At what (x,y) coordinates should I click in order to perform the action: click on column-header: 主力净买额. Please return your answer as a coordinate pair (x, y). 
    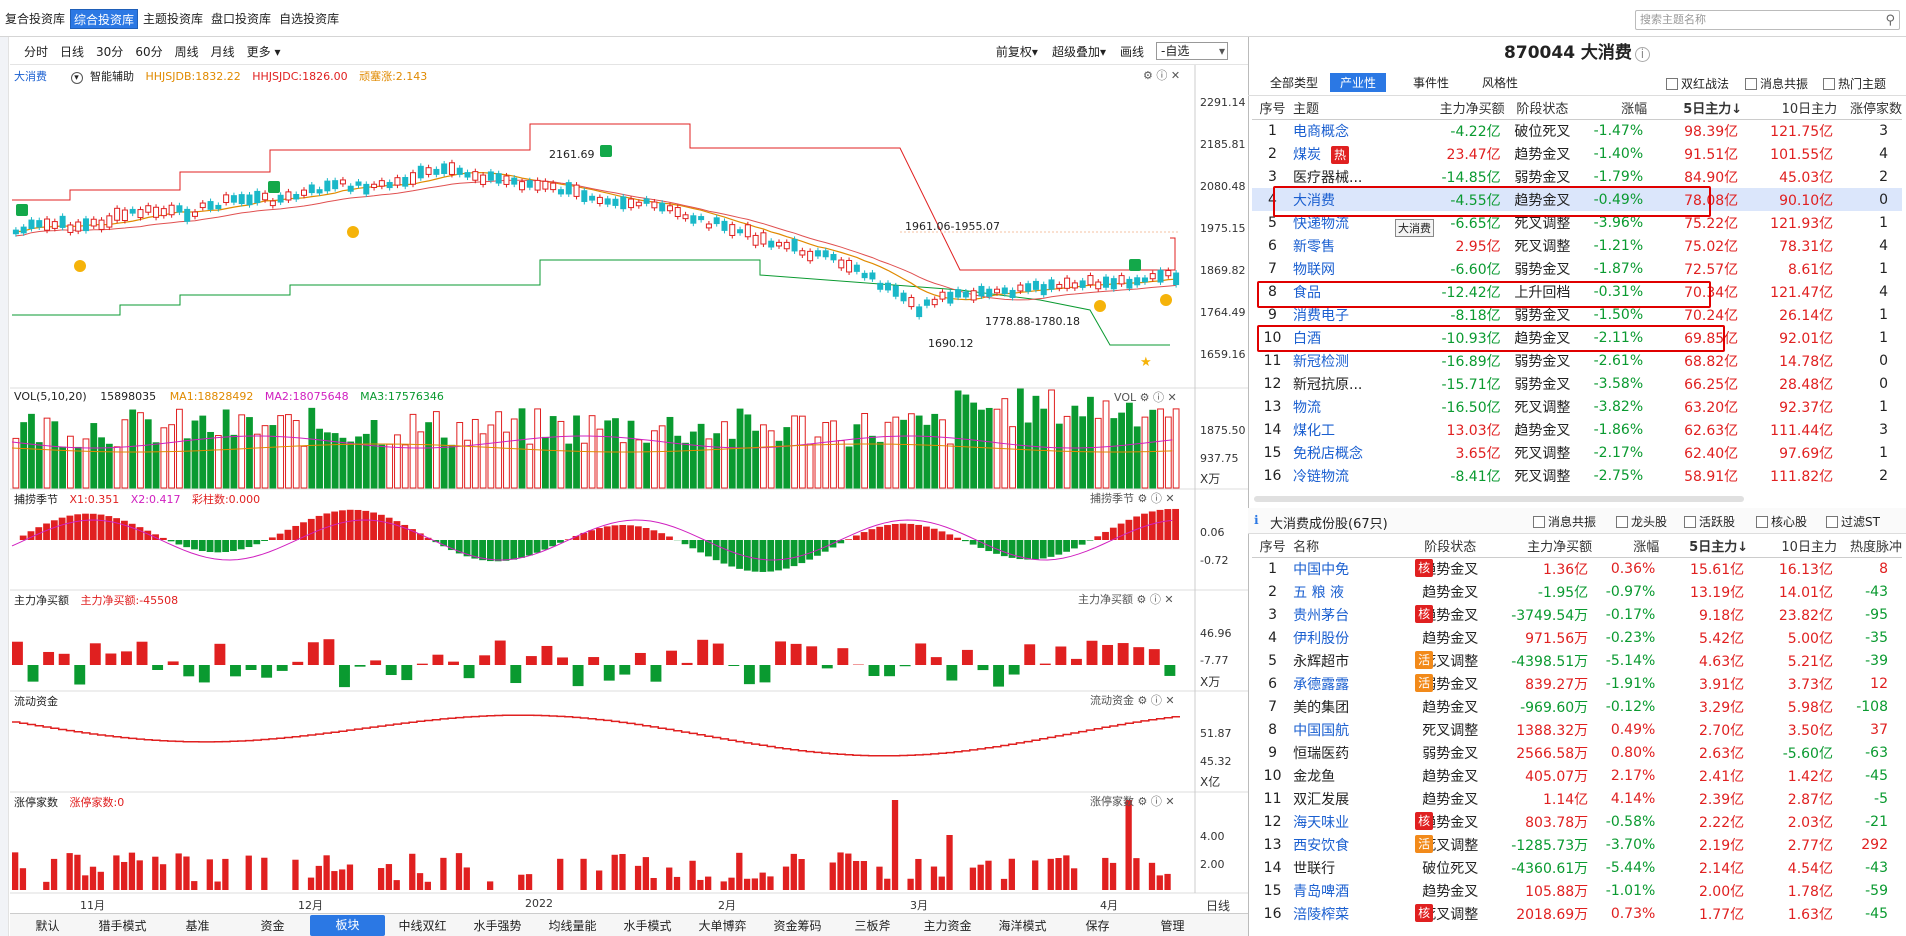
    Looking at the image, I should click on (1540, 546).